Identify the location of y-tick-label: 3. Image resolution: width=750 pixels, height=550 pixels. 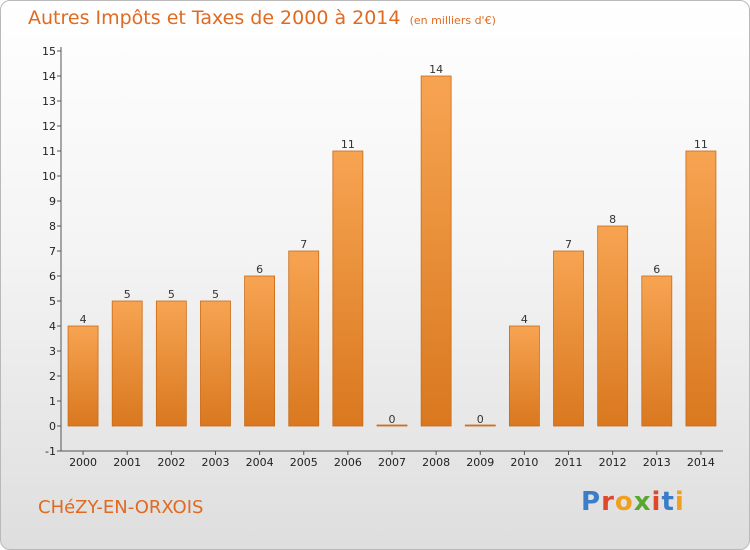
(52, 351).